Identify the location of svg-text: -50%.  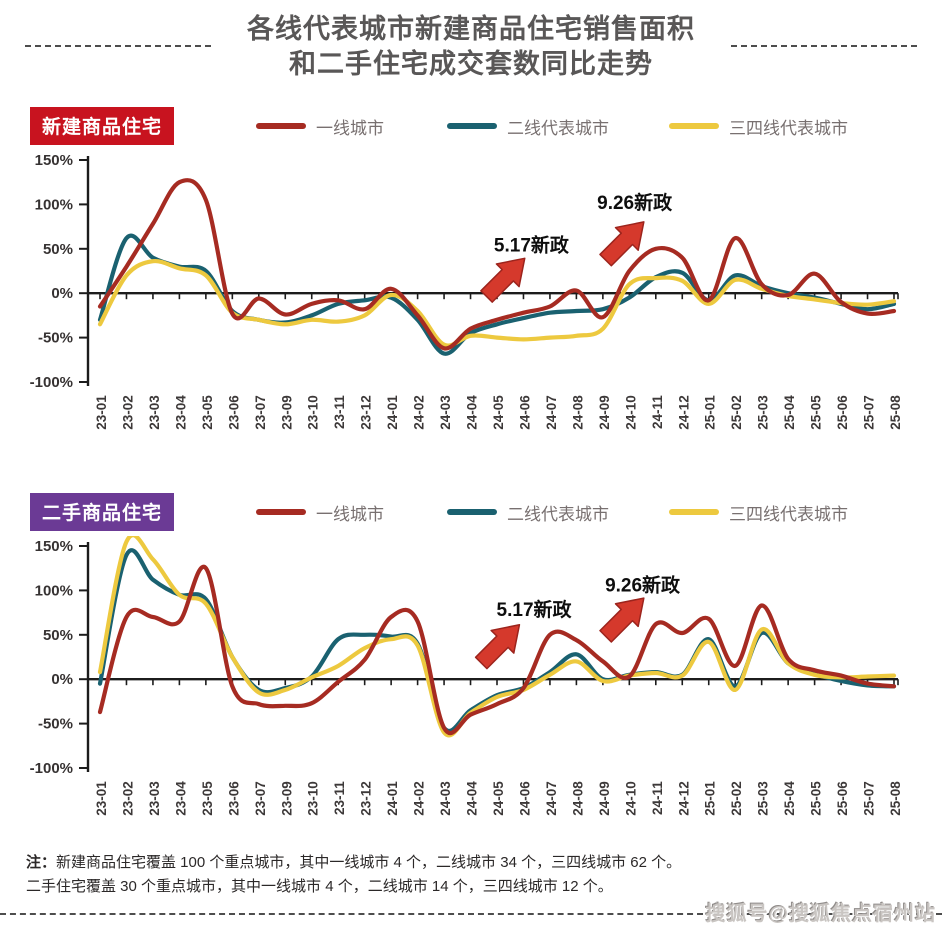
(55, 338).